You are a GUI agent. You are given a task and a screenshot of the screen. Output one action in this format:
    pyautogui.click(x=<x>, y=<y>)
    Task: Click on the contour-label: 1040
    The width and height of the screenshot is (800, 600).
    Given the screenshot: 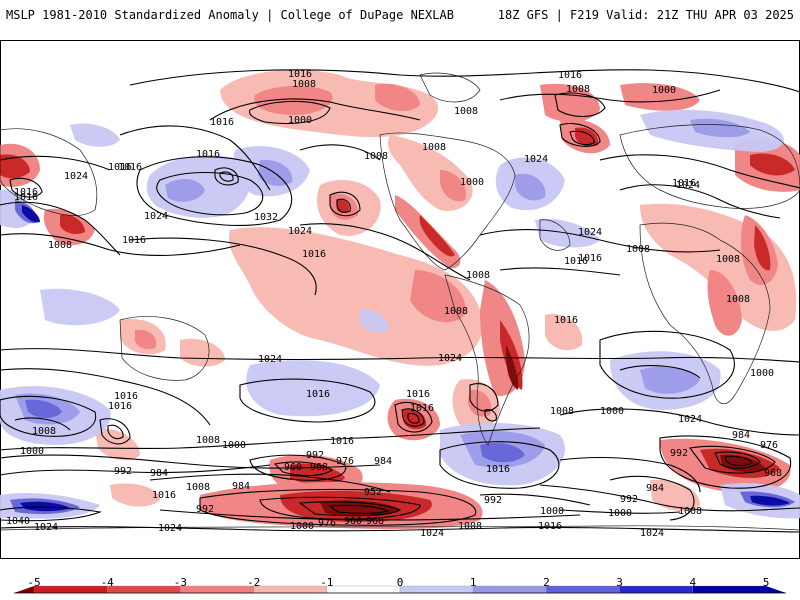 What is the action you would take?
    pyautogui.click(x=18, y=521)
    